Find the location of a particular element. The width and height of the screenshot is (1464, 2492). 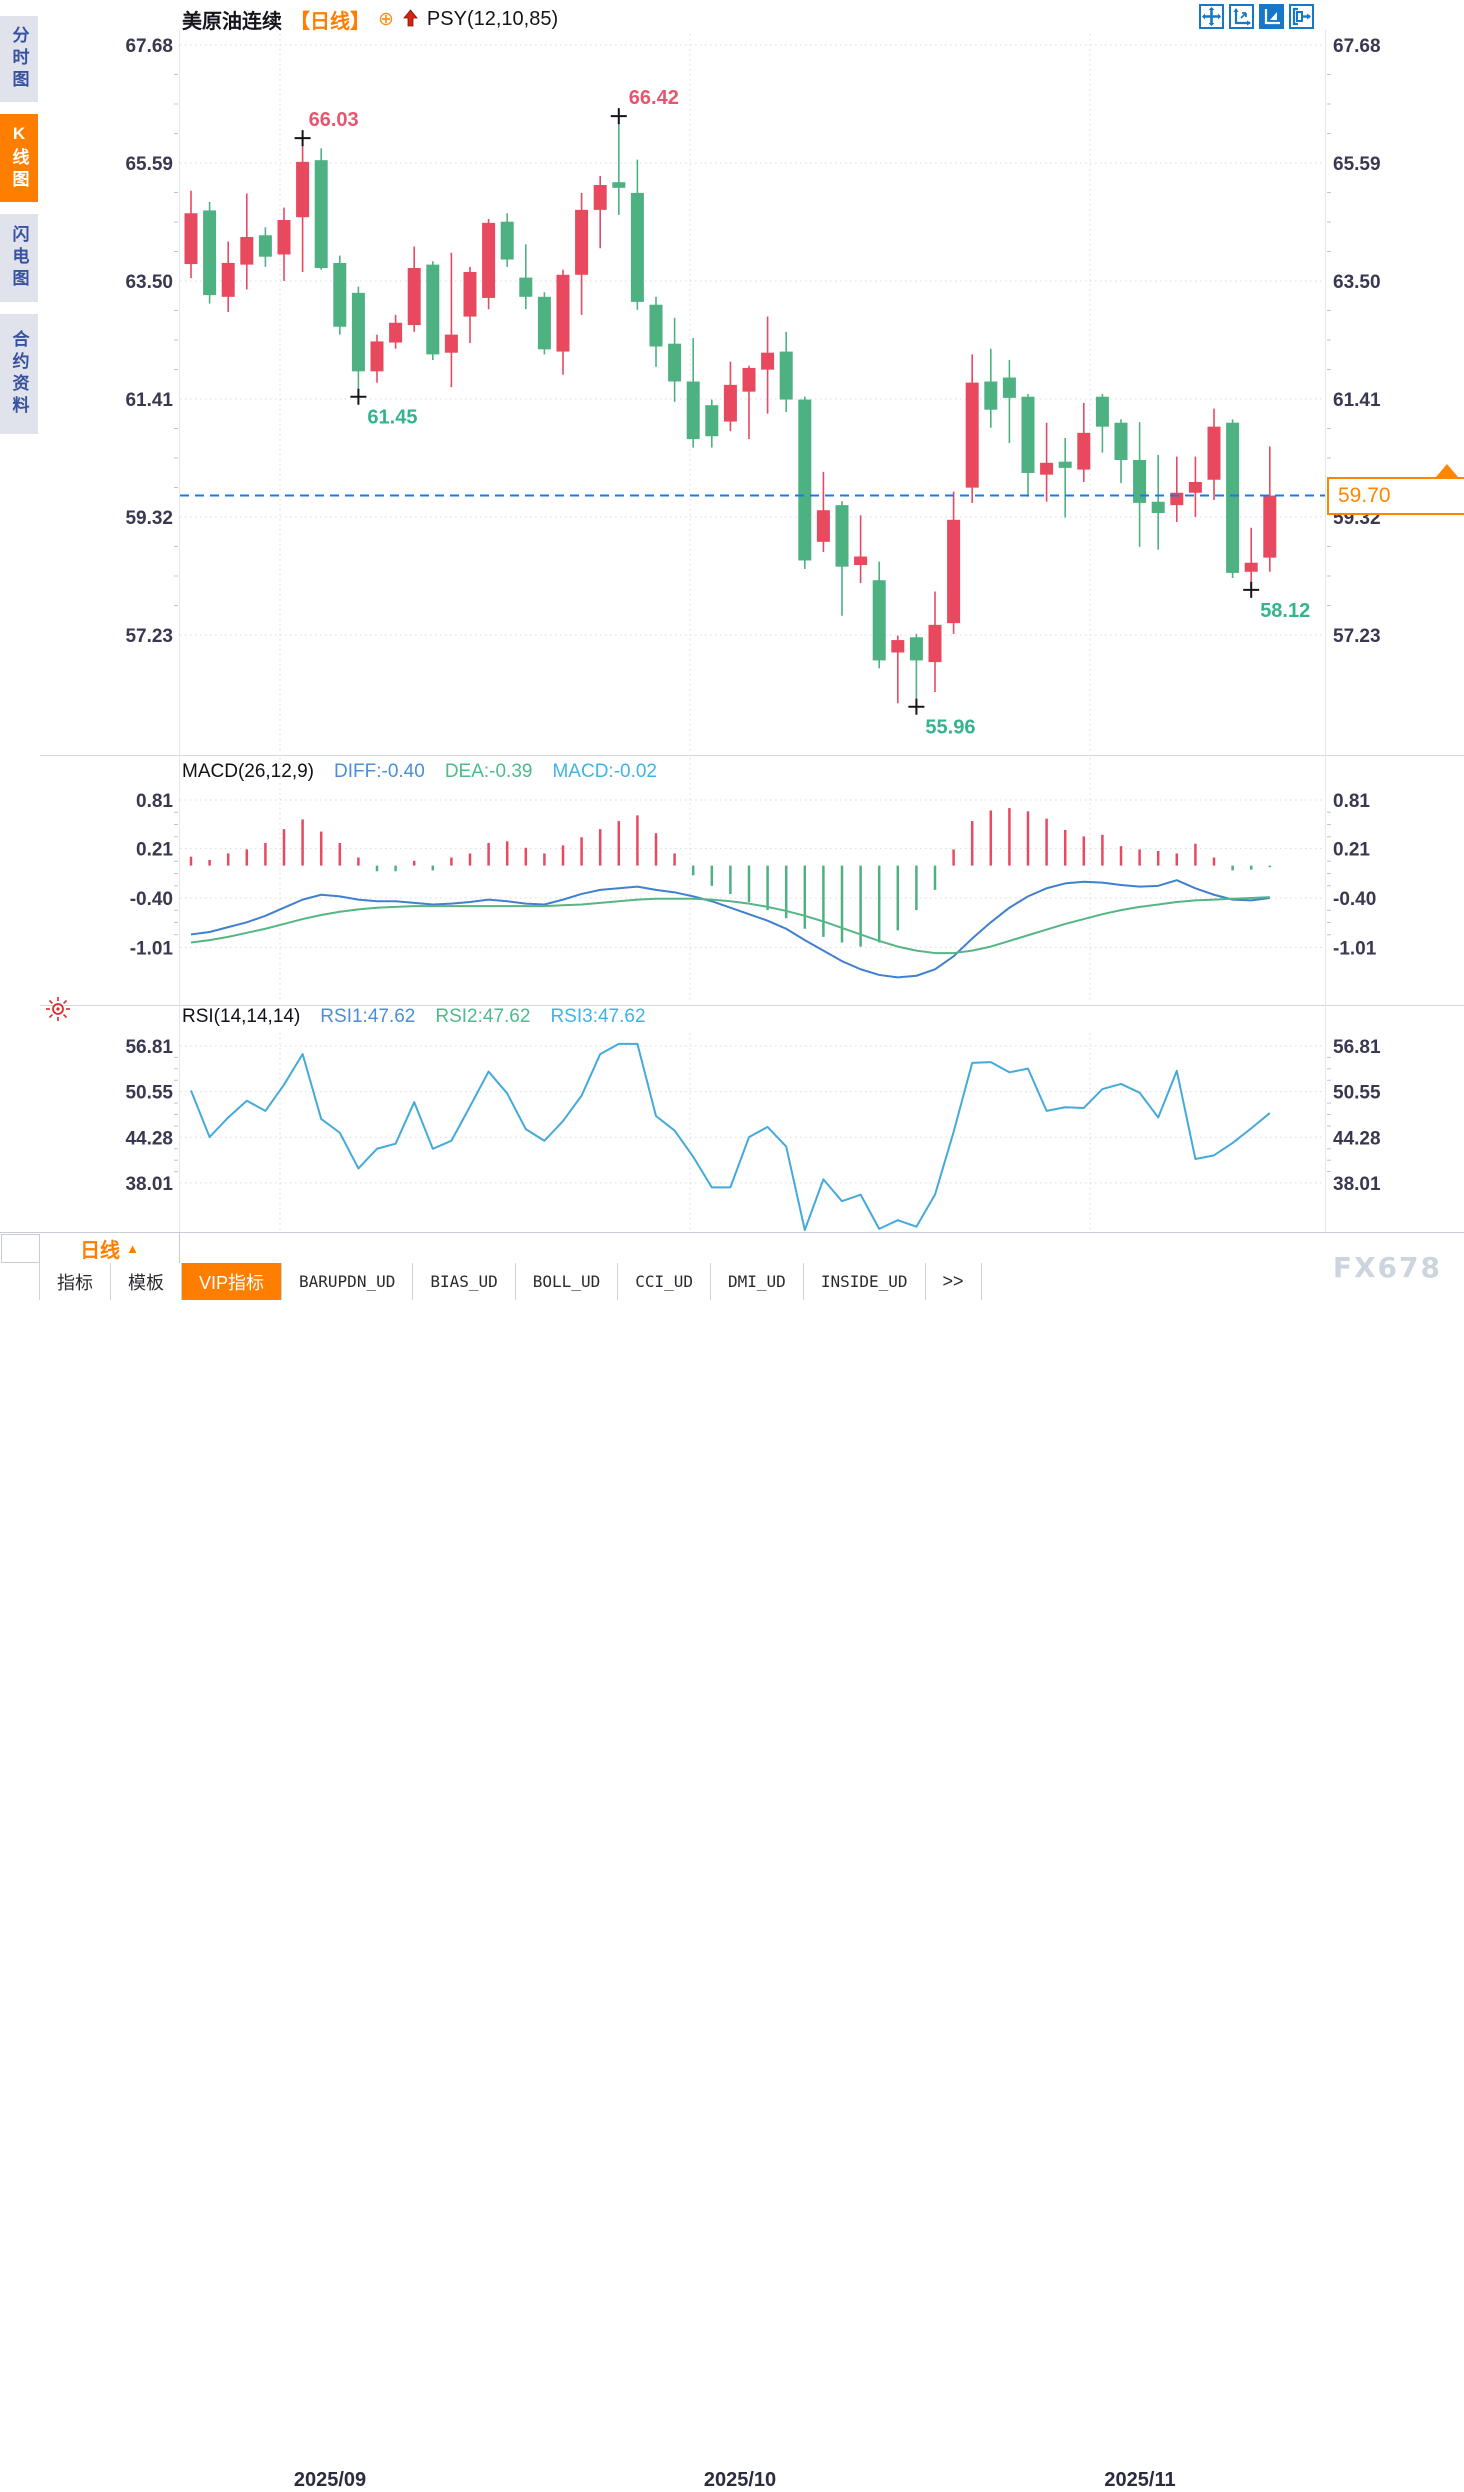

macd-diff-value: DIFF:-0.40 is located at coordinates (379, 771).